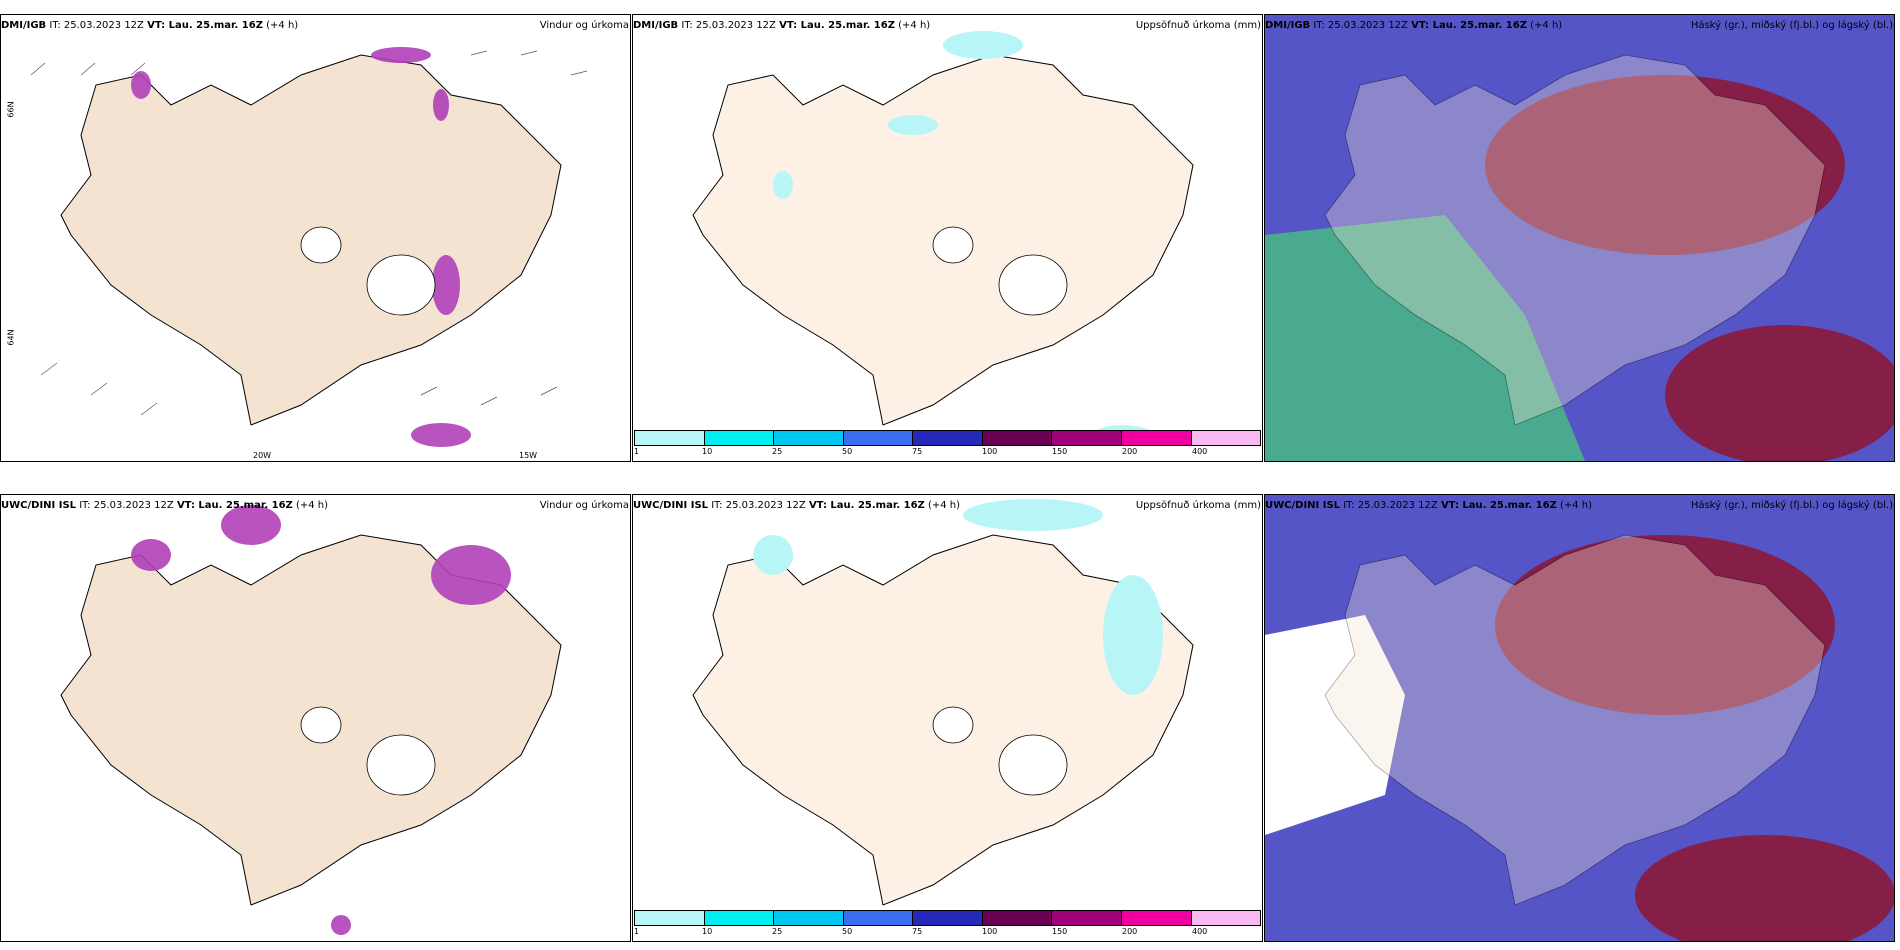 The height and width of the screenshot is (950, 1900). I want to click on lat-label-66n: 66N, so click(11, 109).